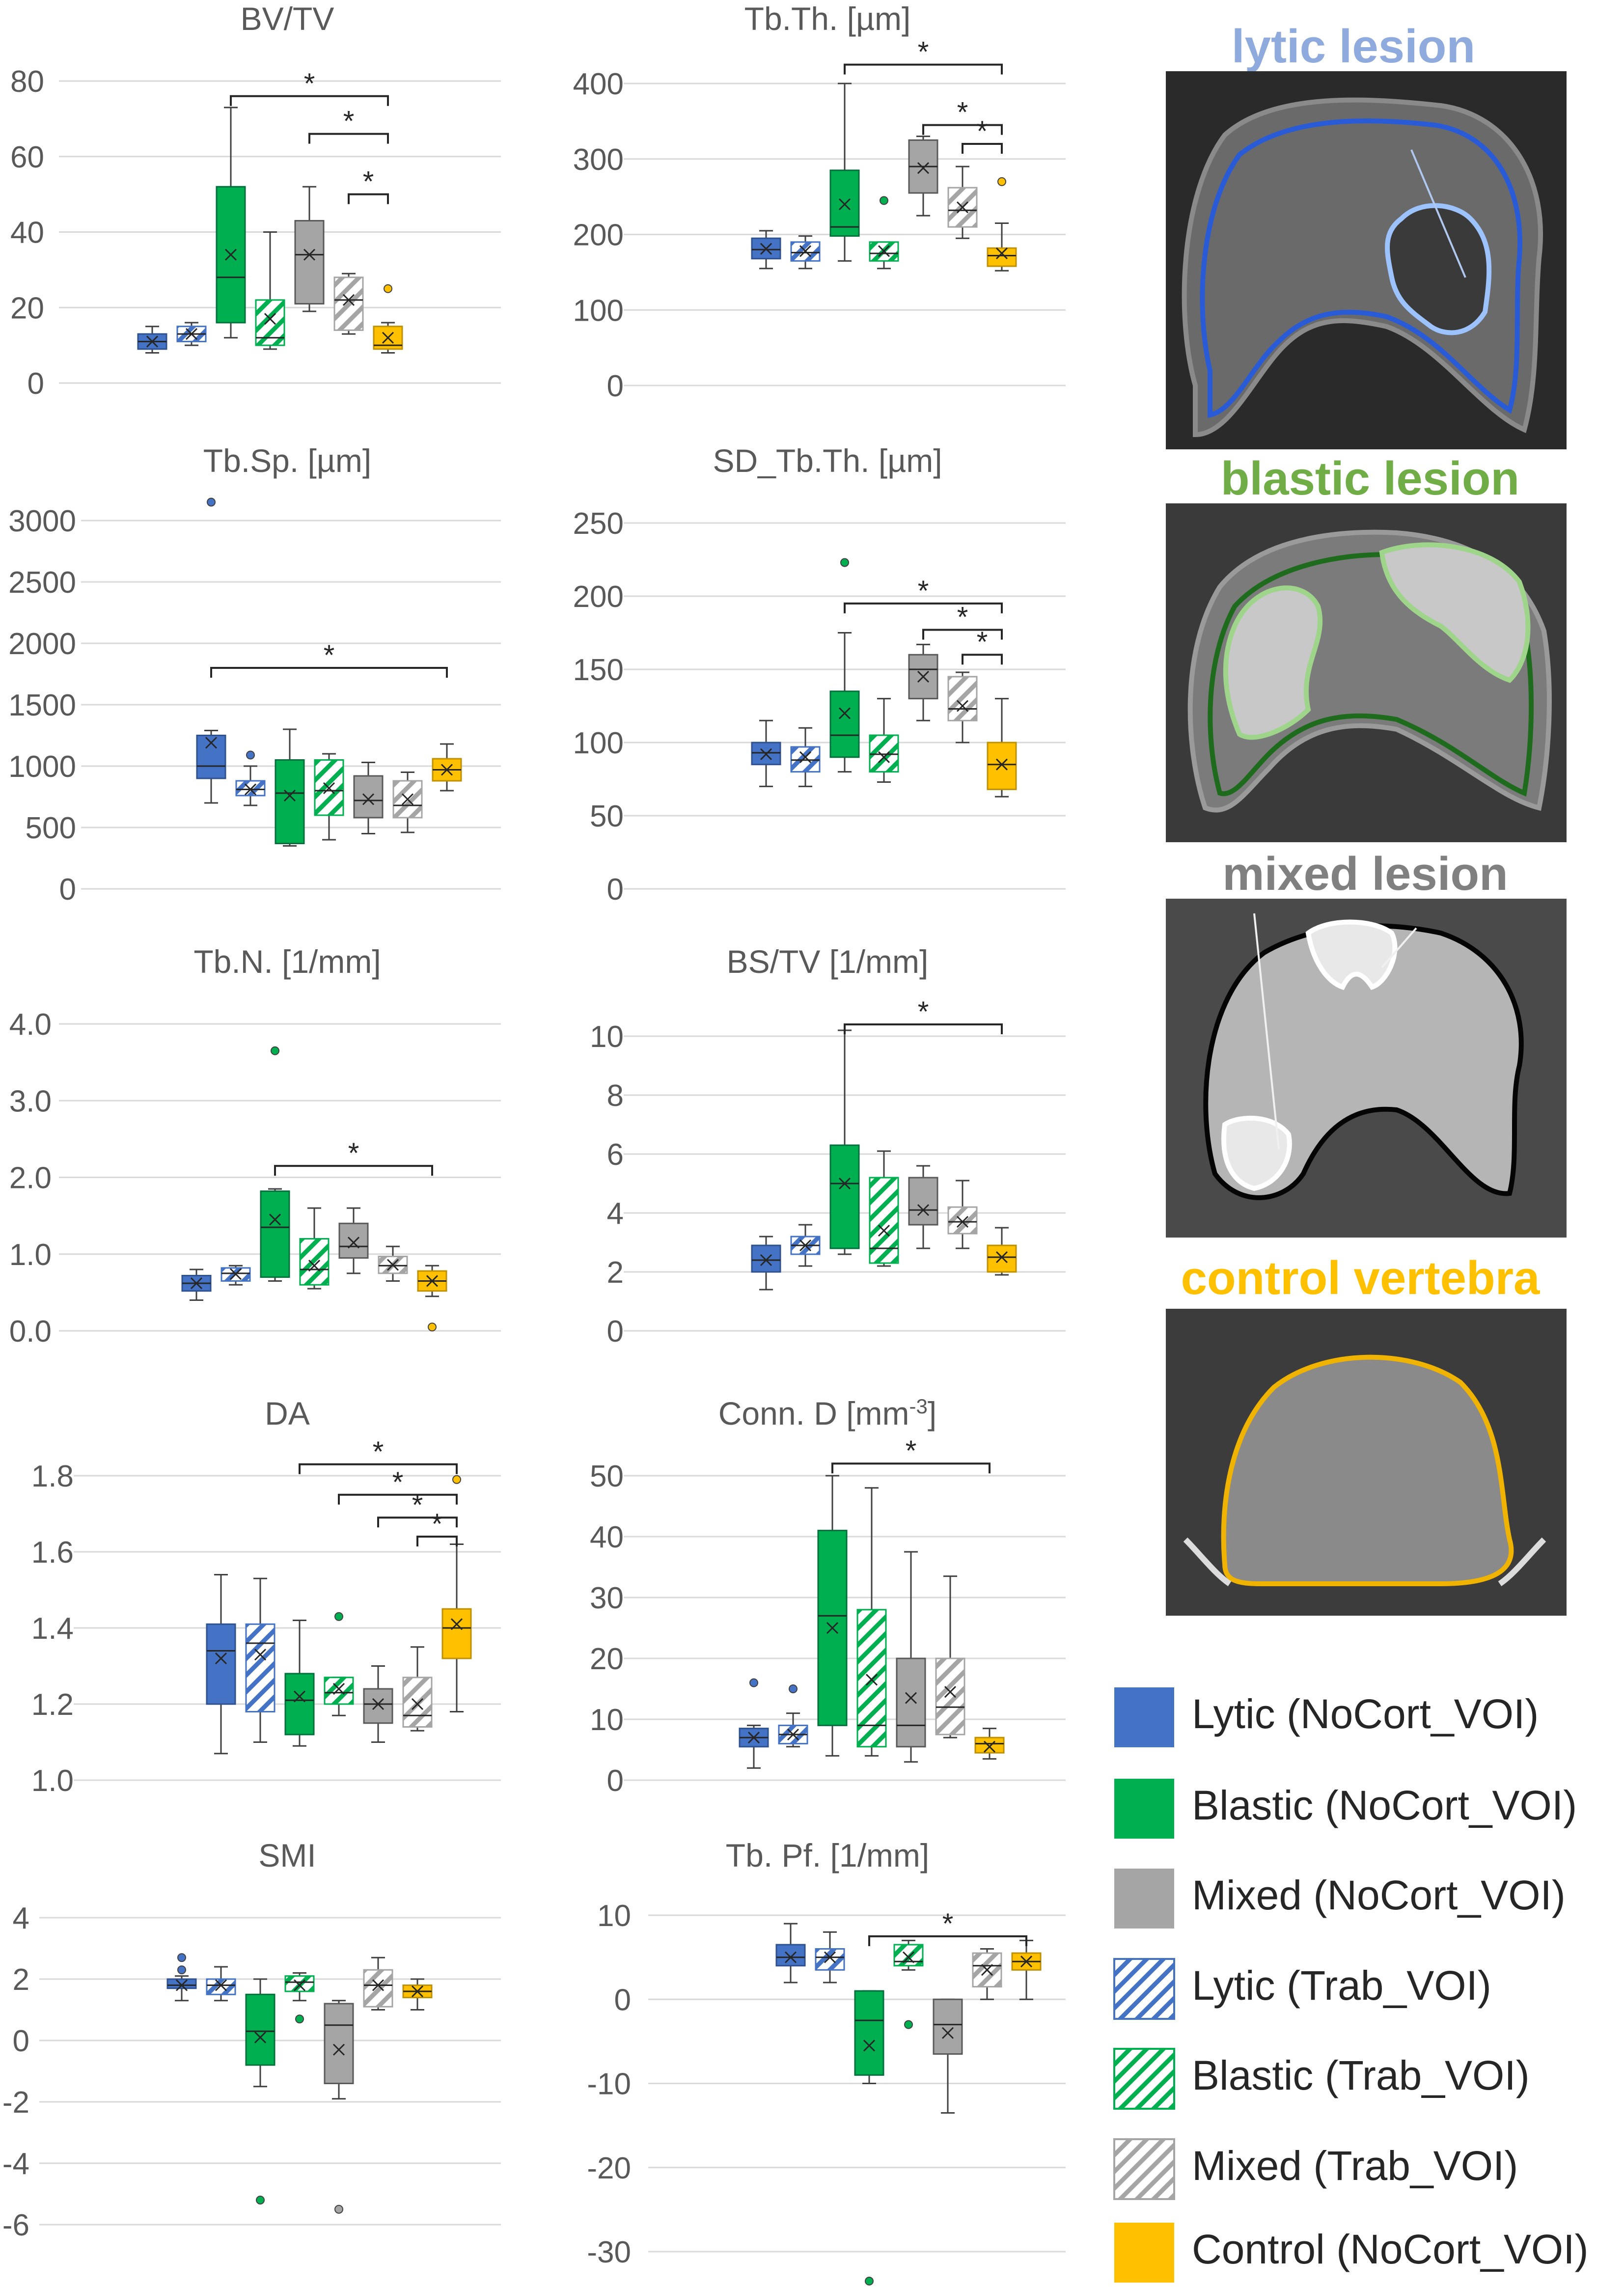  Describe the element at coordinates (255, 1178) in the screenshot. I see `chart-plot: 0.0 1.0 2.0 3.0 4.0 *` at that location.